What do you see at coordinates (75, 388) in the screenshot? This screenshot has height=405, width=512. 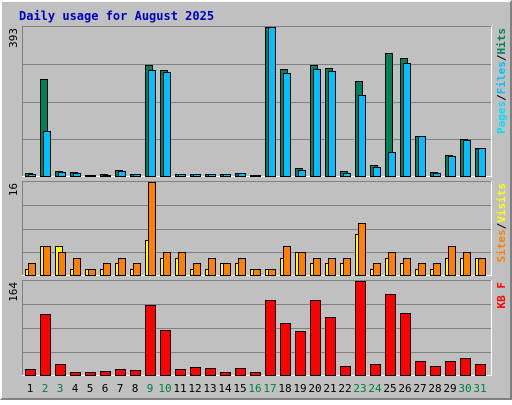 I see `x-tick-label: 4` at bounding box center [75, 388].